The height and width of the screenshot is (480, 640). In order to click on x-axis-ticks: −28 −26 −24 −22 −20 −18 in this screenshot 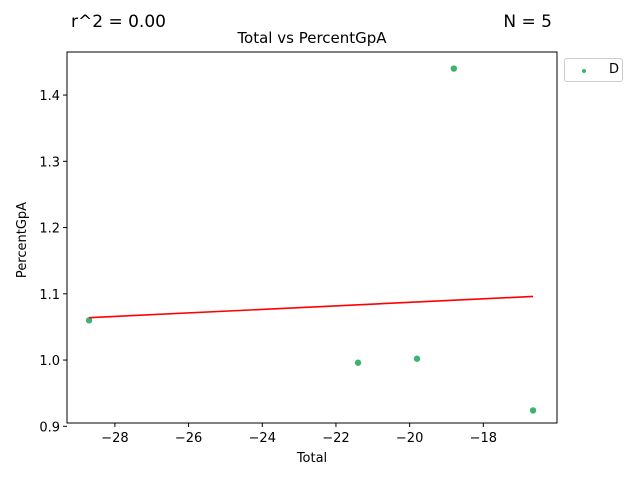, I will do `click(299, 434)`.